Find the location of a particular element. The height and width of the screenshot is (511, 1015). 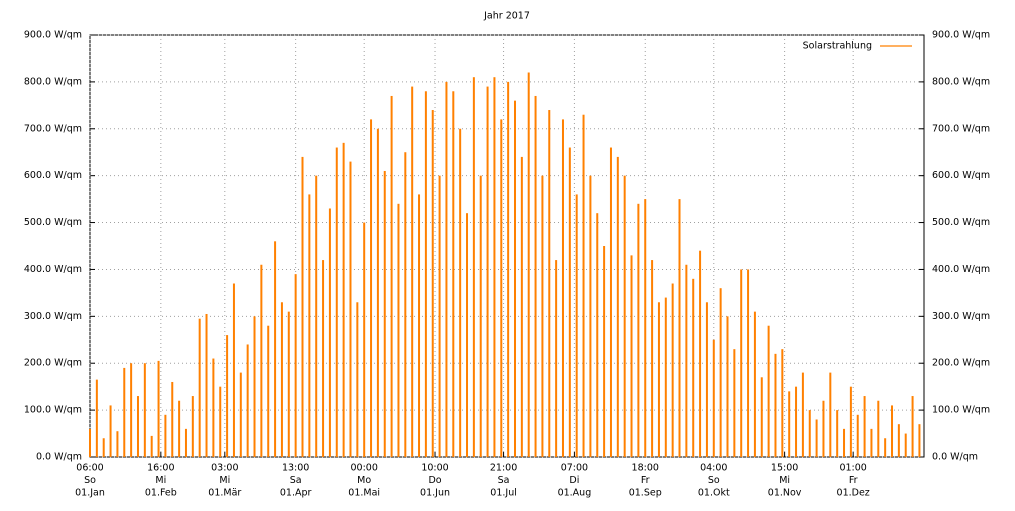

y2-tick-label: 300.0 W/qm is located at coordinates (961, 316).